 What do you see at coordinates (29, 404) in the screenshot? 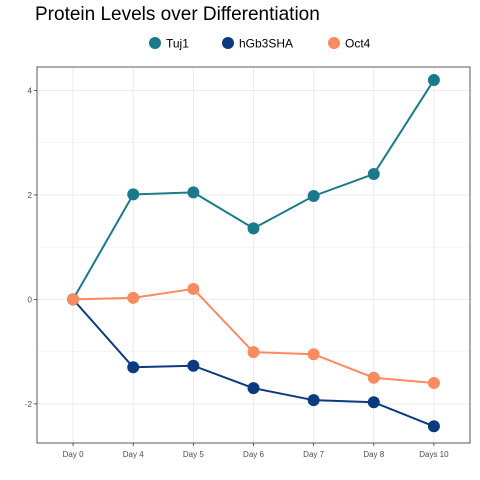
I see `y-tick-label: -2` at bounding box center [29, 404].